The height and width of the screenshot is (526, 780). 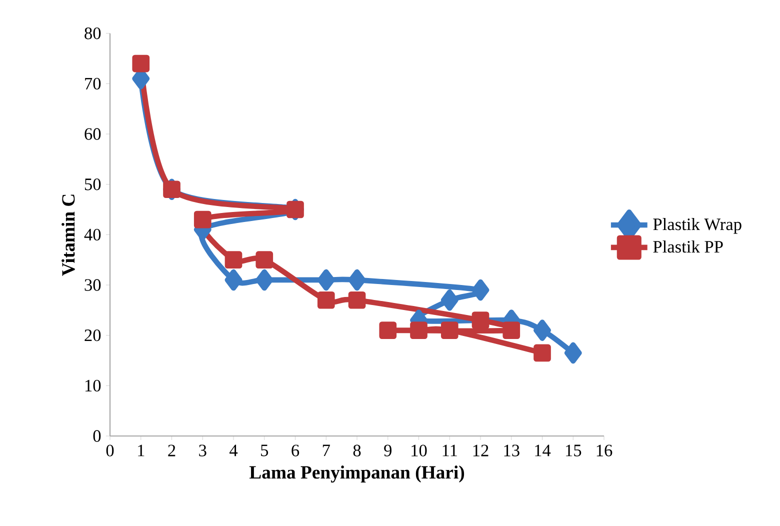 What do you see at coordinates (141, 450) in the screenshot?
I see `x-tick-label: 1` at bounding box center [141, 450].